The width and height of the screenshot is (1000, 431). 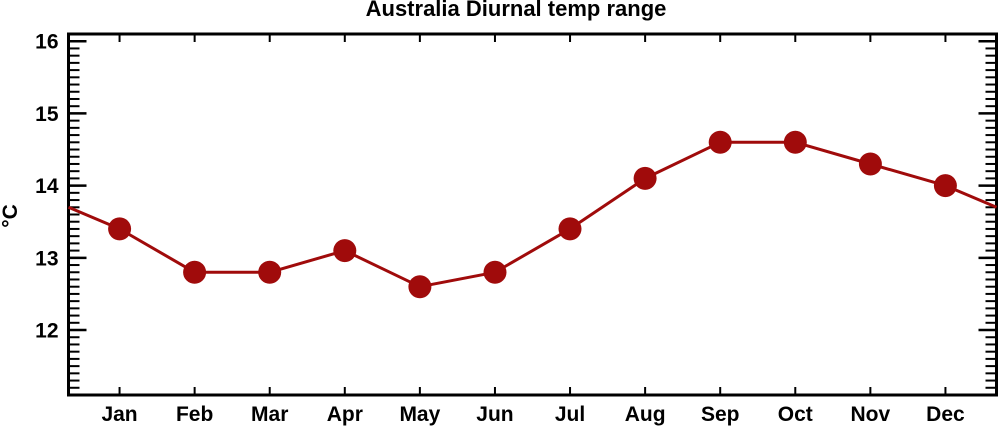 What do you see at coordinates (645, 414) in the screenshot?
I see `x-tick-label-aug: Aug` at bounding box center [645, 414].